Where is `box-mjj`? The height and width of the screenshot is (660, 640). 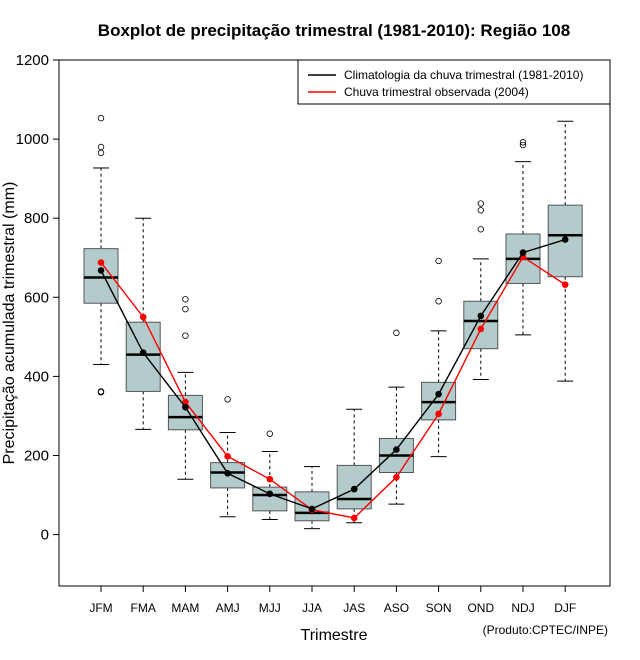
box-mjj is located at coordinates (270, 475).